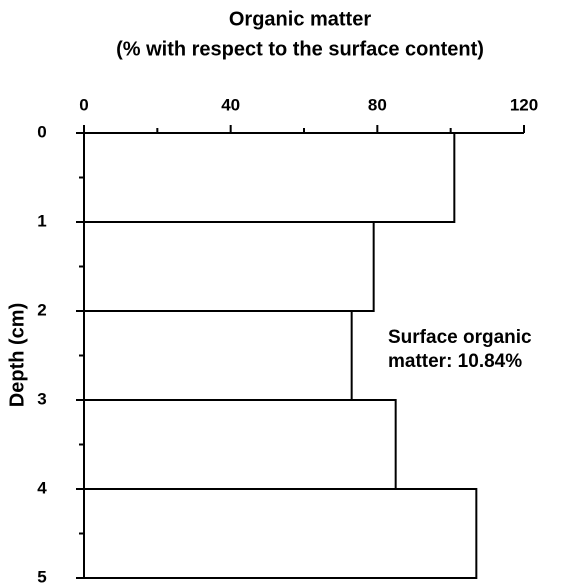 The image size is (588, 588). Describe the element at coordinates (300, 49) in the screenshot. I see `chart-subtitle: (% with respect to the surface content)` at that location.